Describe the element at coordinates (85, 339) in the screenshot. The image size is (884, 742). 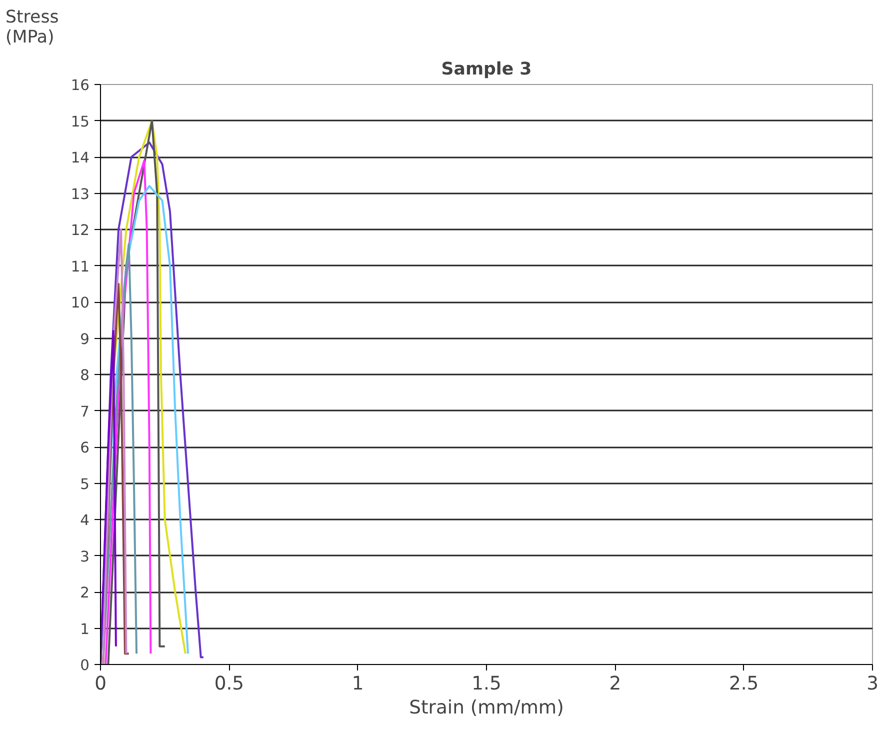
I see `y-tick-label: 9` at that location.